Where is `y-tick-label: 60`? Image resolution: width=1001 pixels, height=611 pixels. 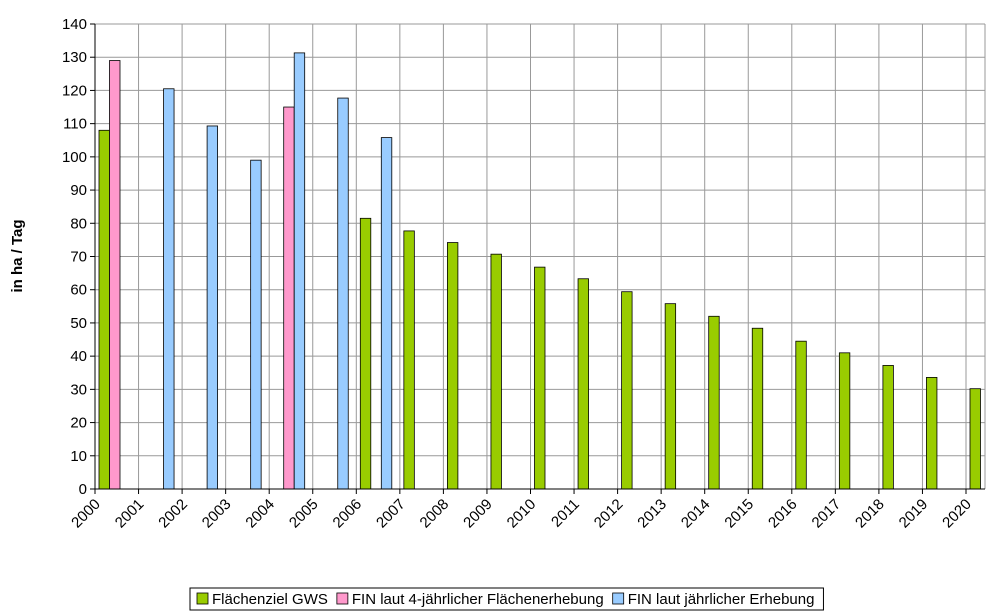
y-tick-label: 60 is located at coordinates (78, 290).